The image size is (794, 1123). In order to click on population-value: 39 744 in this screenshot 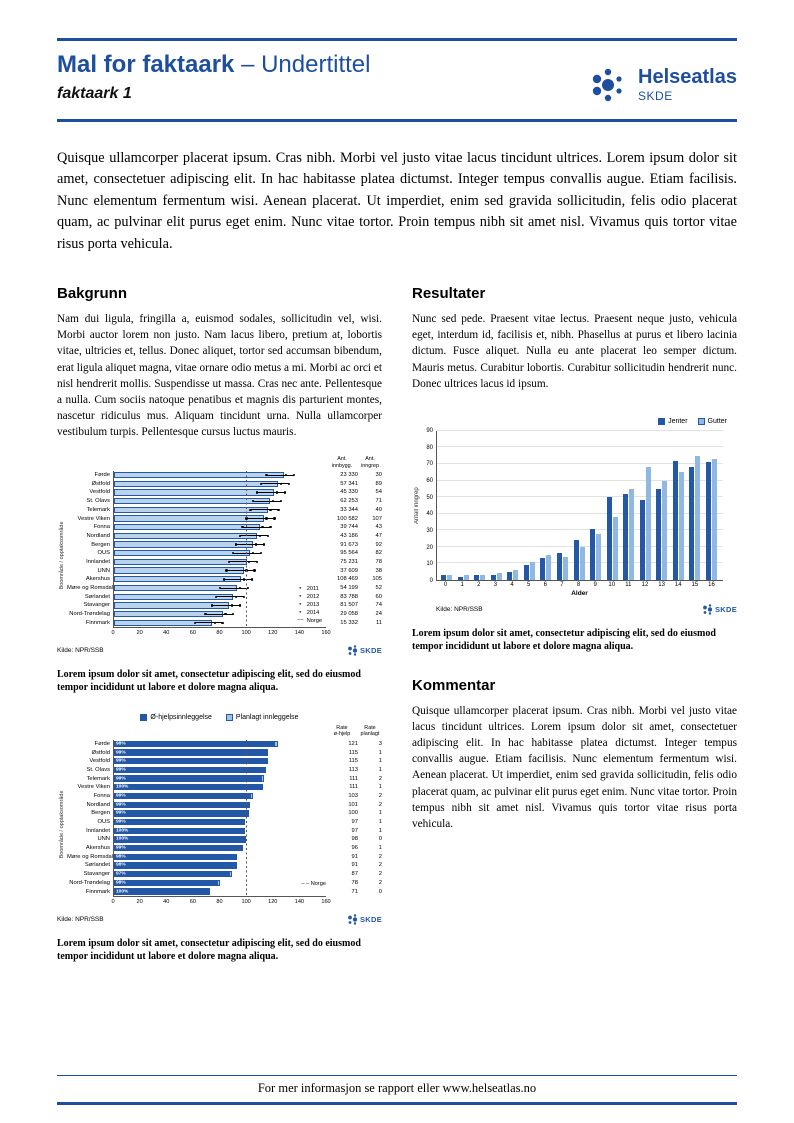, I will do `click(349, 527)`.